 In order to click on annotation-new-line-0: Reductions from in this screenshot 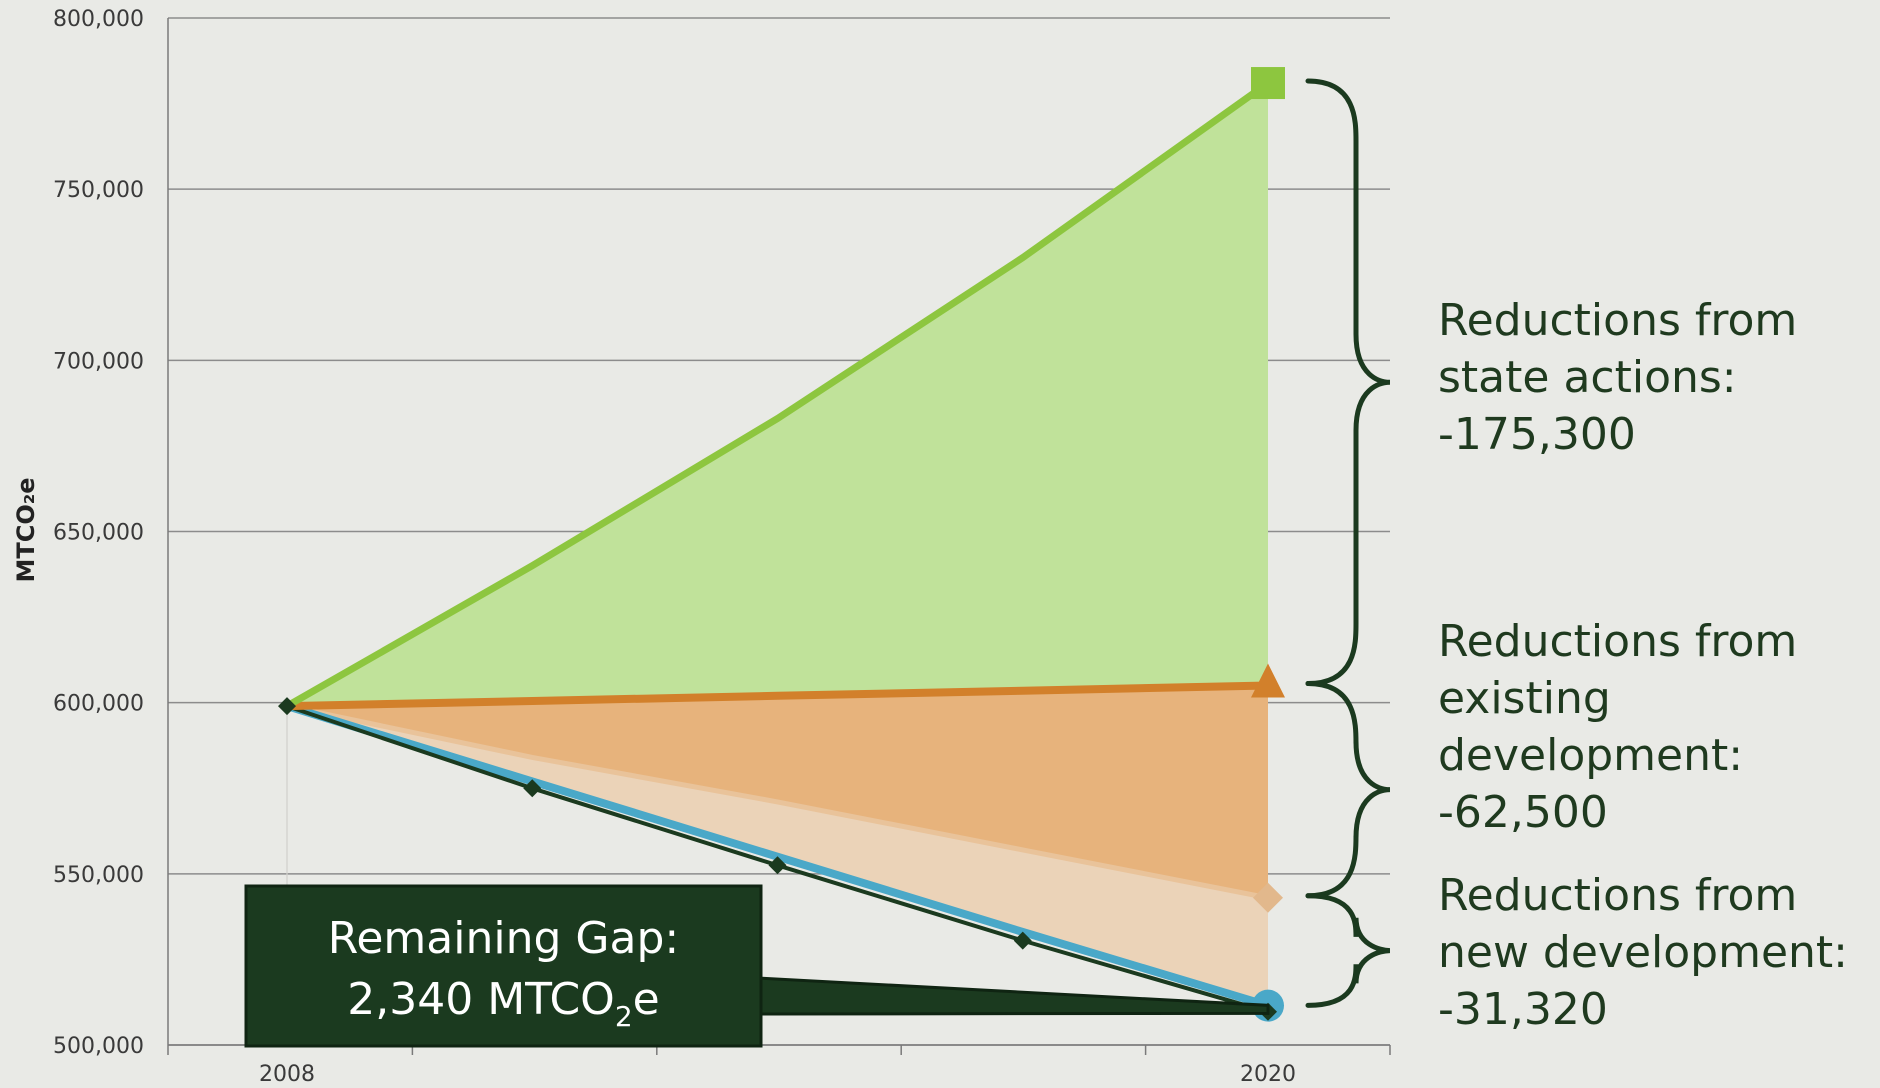, I will do `click(1617, 895)`.